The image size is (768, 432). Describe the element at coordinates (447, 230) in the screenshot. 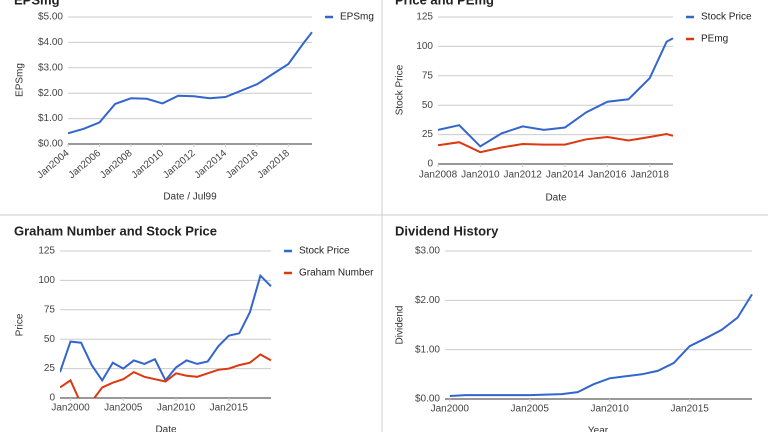

I see `chart-title: Dividend History` at that location.